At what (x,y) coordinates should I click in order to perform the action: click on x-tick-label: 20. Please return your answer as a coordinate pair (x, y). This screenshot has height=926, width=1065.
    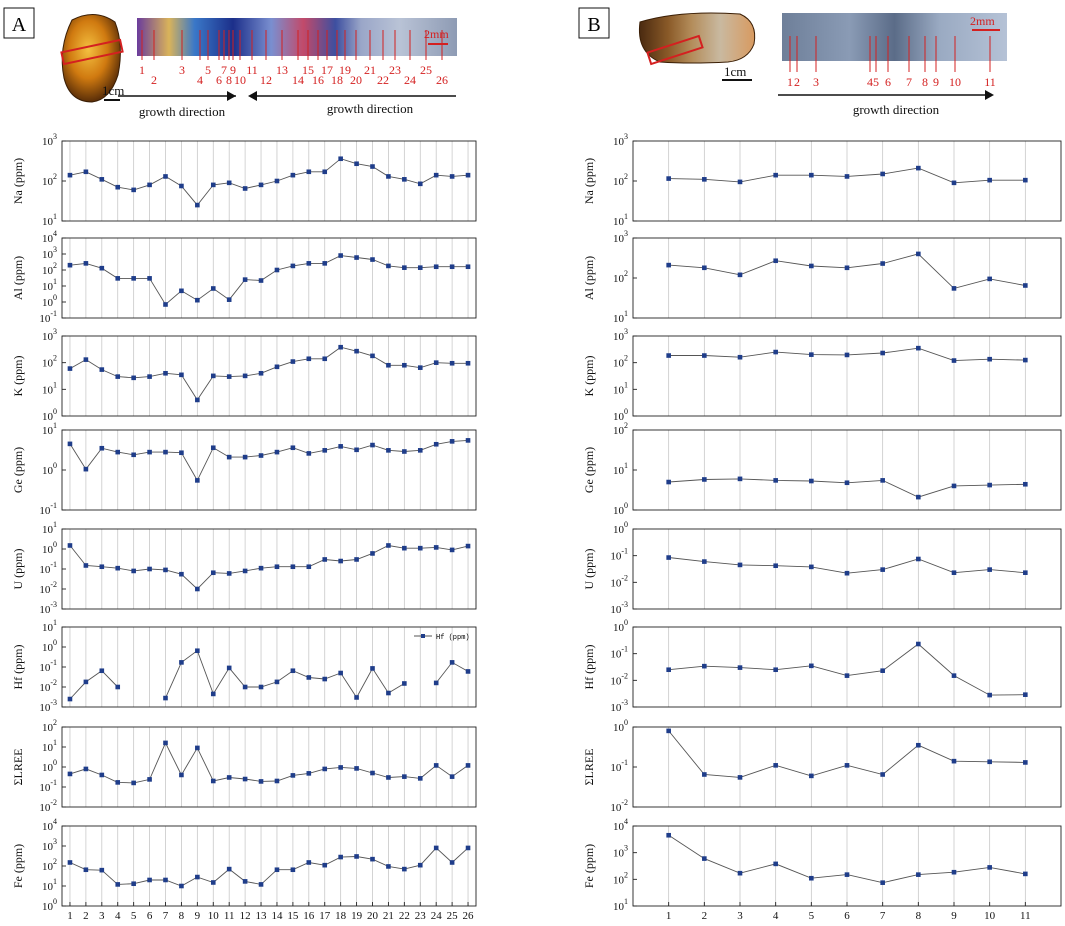
    Looking at the image, I should click on (373, 916).